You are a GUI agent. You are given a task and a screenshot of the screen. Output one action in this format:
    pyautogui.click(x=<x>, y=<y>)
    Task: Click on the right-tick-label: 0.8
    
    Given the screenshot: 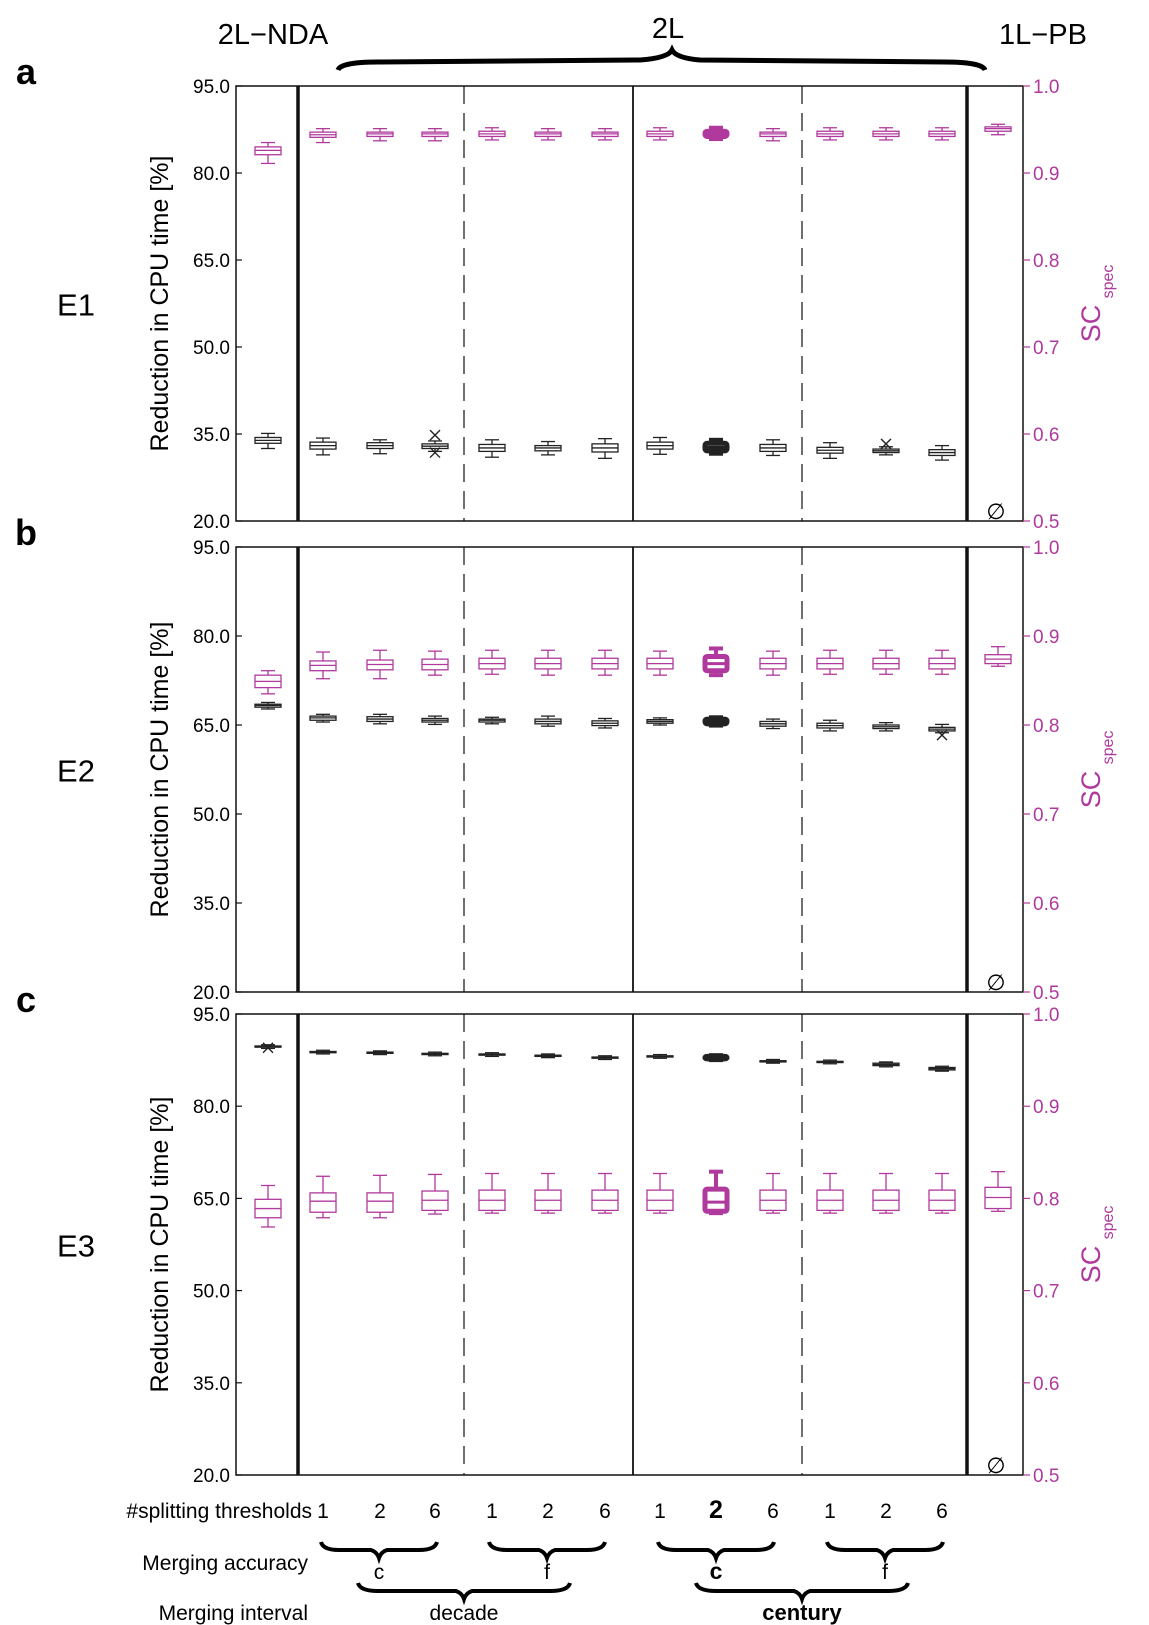 What is the action you would take?
    pyautogui.click(x=1046, y=1199)
    